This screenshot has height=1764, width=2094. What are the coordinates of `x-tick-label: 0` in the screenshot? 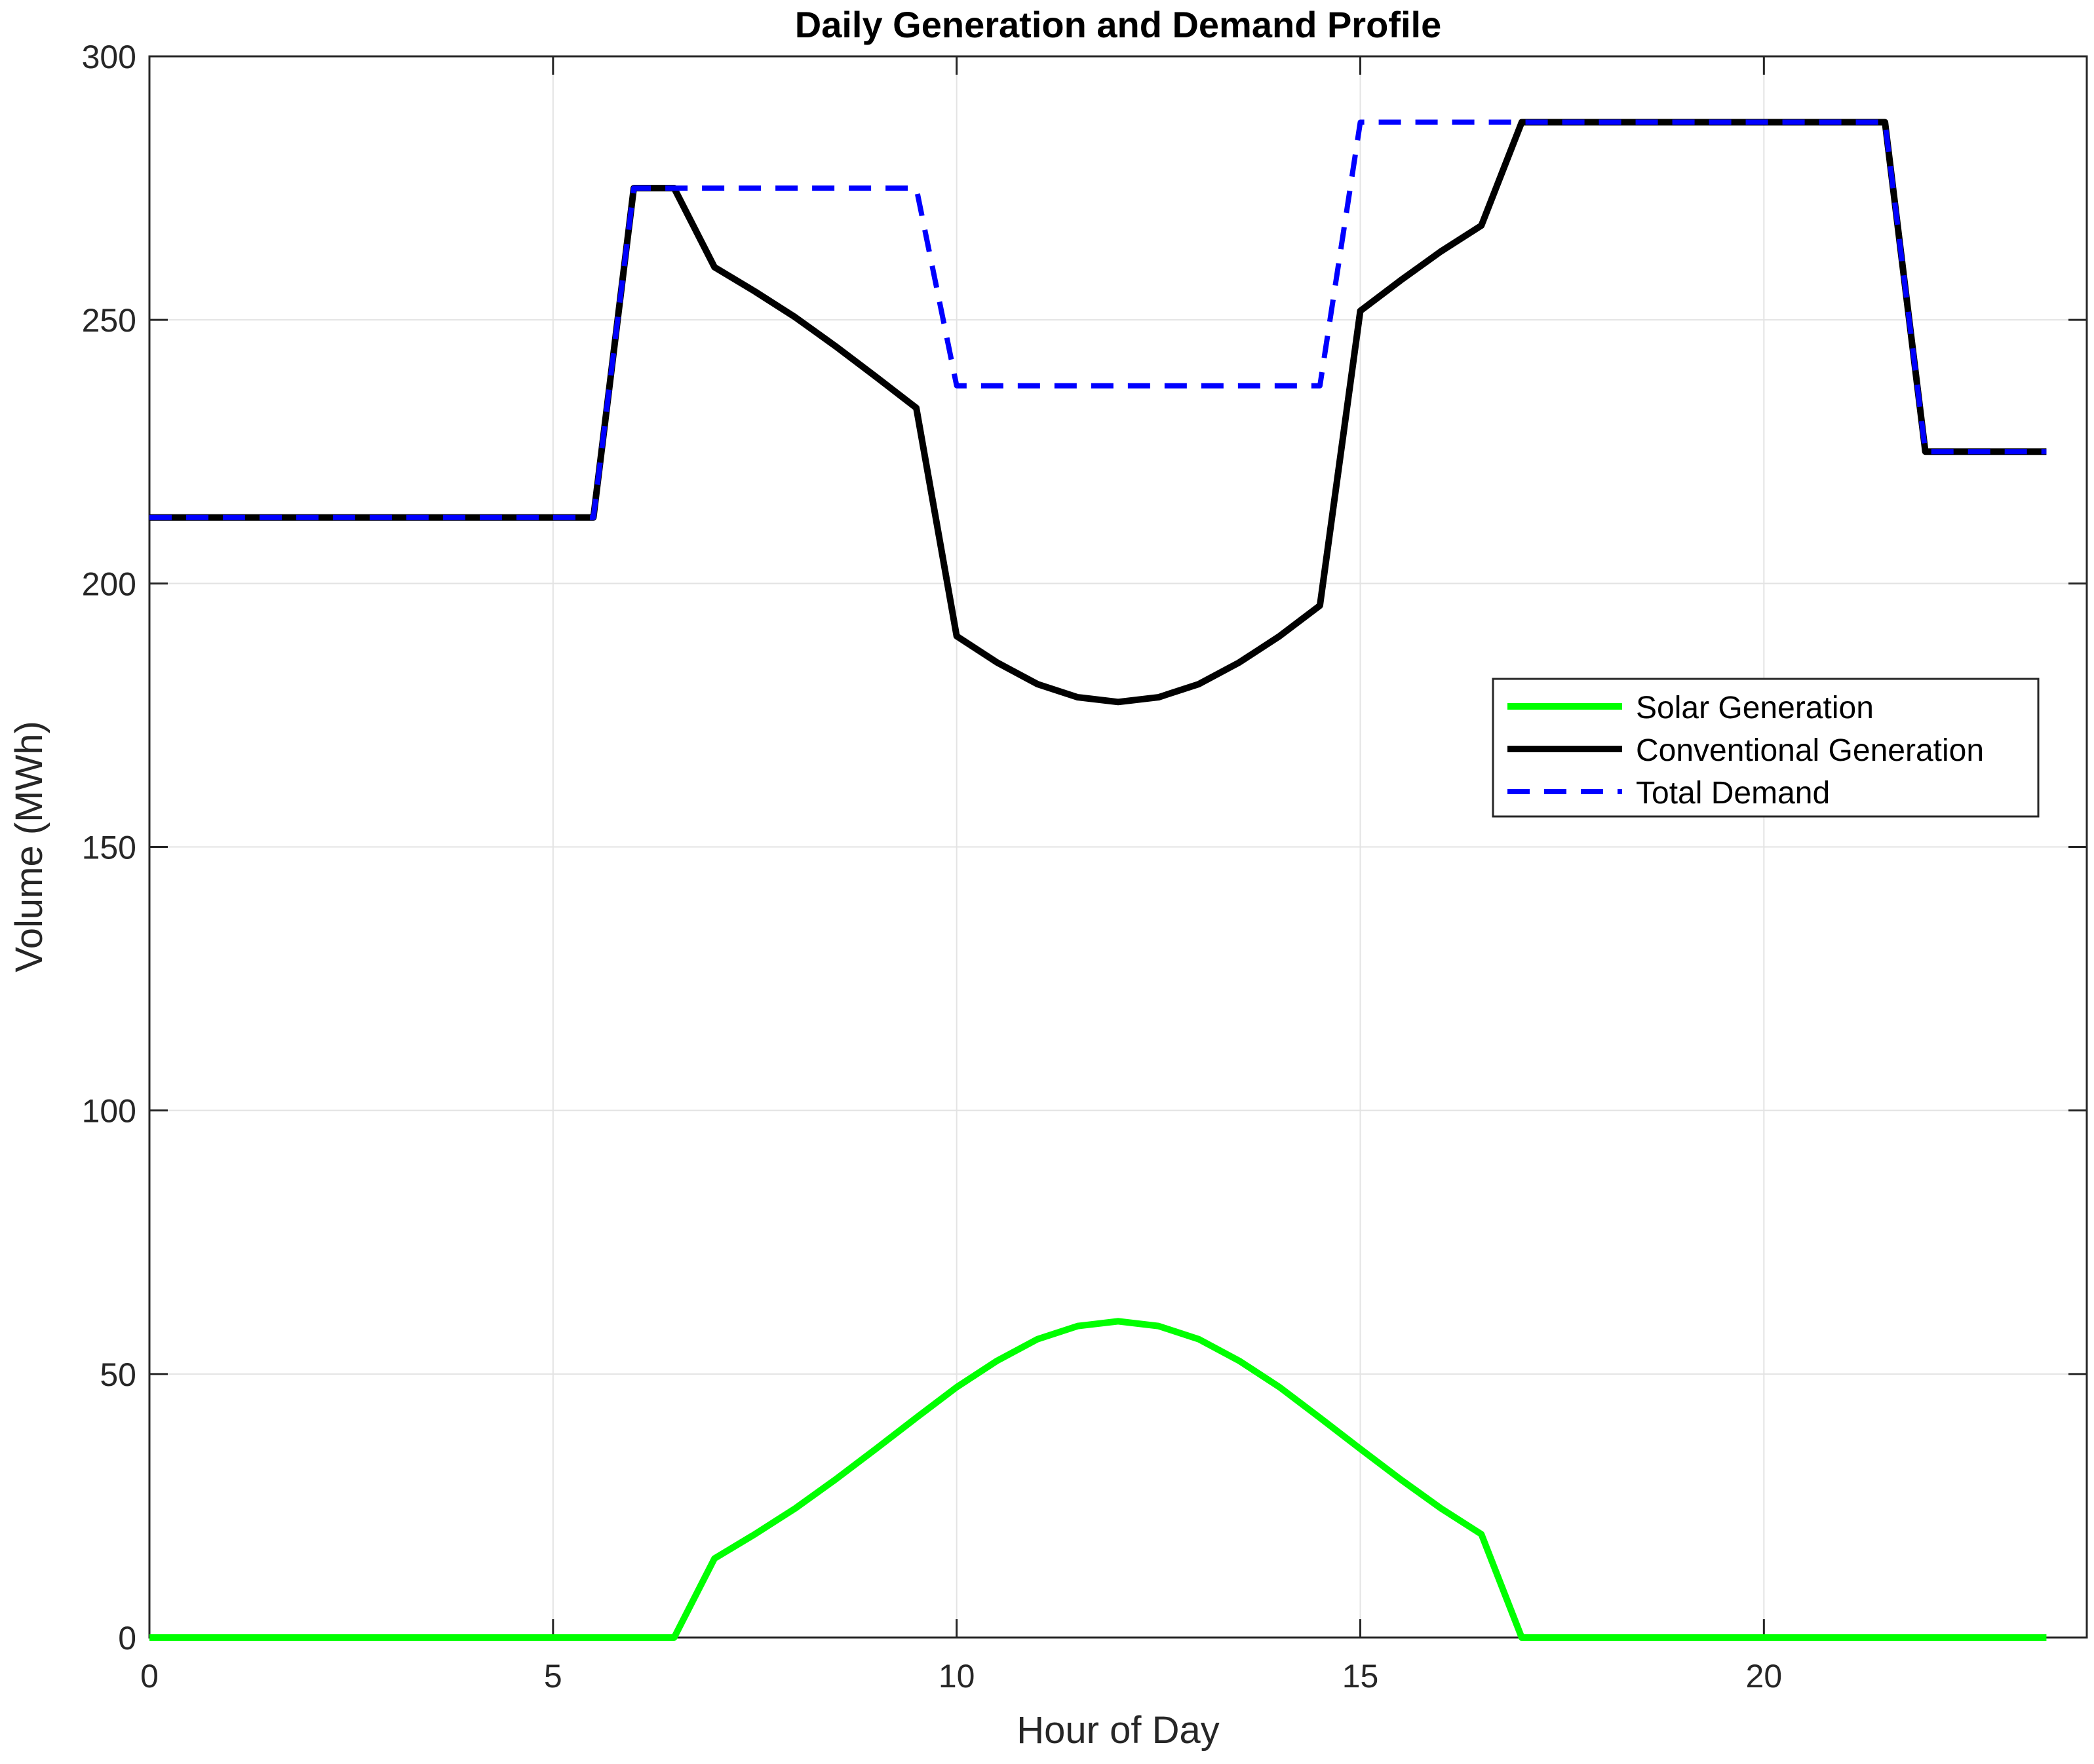 It's located at (149, 1676).